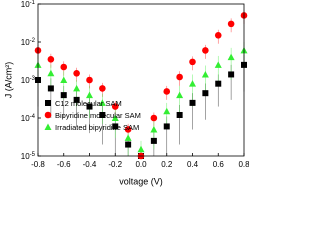  What do you see at coordinates (33, 155) in the screenshot?
I see `y-tick-exponent: -5` at bounding box center [33, 155].